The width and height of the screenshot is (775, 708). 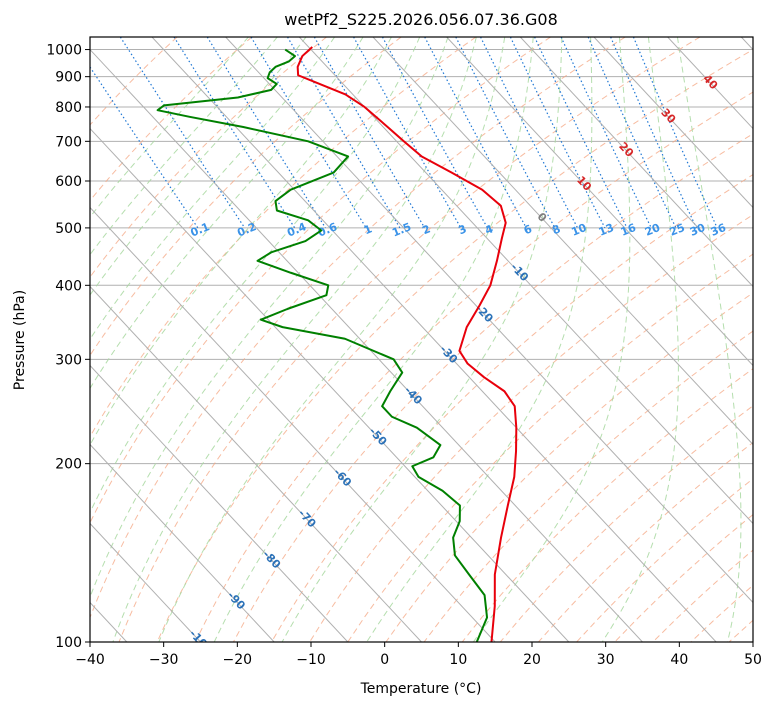 What do you see at coordinates (68, 229) in the screenshot?
I see `y-tick-label: 500` at bounding box center [68, 229].